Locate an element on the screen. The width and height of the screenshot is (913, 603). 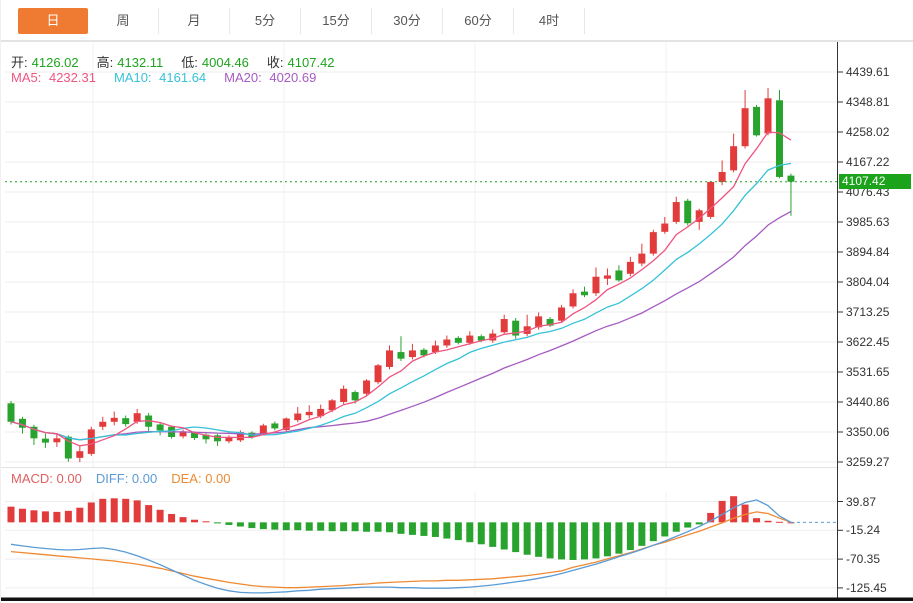
period-tab-bar: 日周月 5分 15分 30分 60分 4时 is located at coordinates (457, 20).